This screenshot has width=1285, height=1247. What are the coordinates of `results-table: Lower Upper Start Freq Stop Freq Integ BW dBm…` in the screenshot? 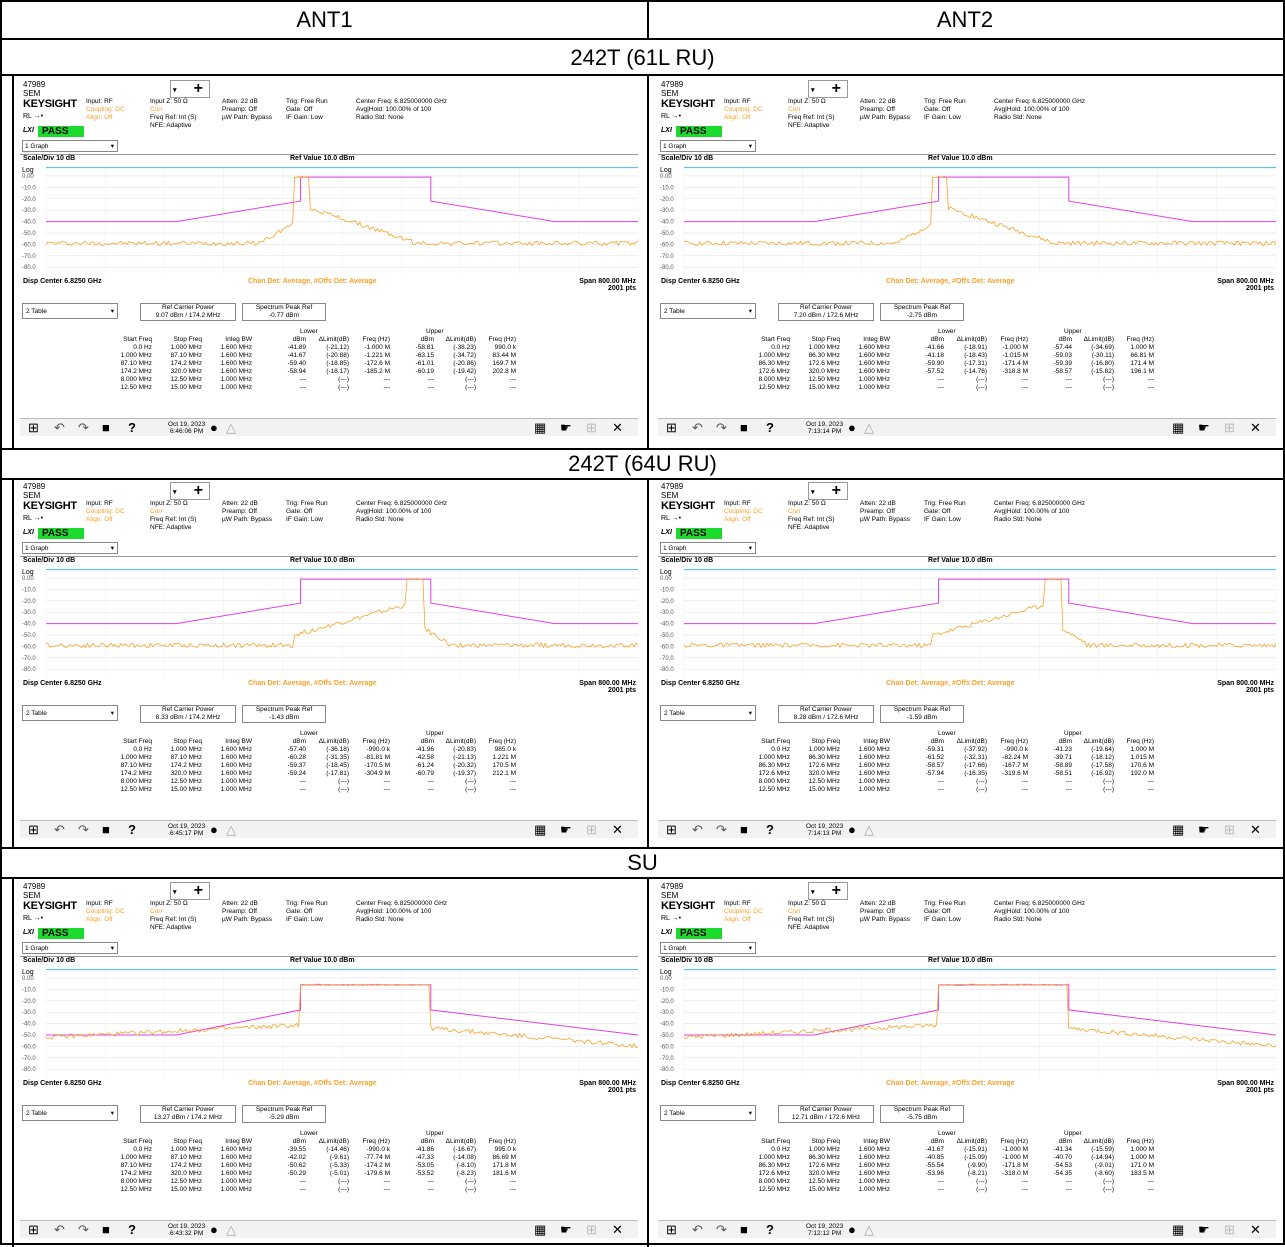 It's located at (360, 360).